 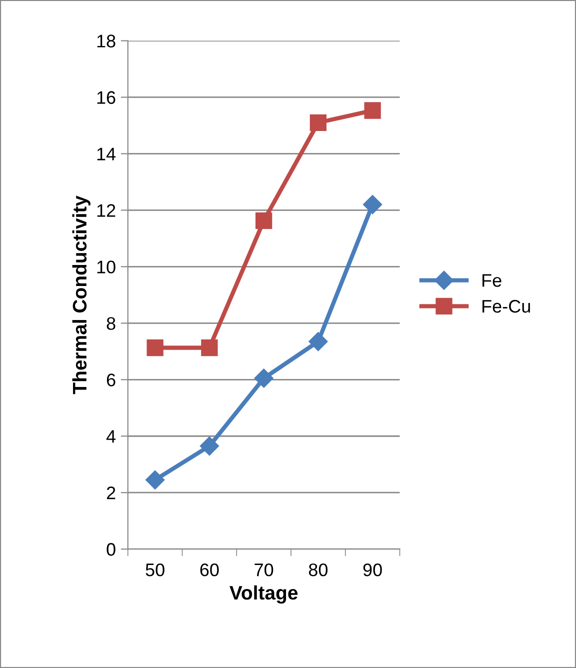 I want to click on x-tick-label: 50, so click(x=155, y=569).